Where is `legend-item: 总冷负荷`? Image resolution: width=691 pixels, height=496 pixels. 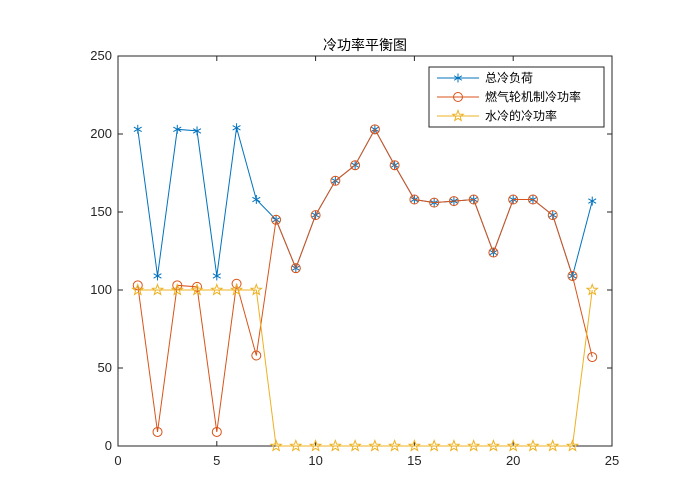 legend-item: 总冷负荷 is located at coordinates (485, 78).